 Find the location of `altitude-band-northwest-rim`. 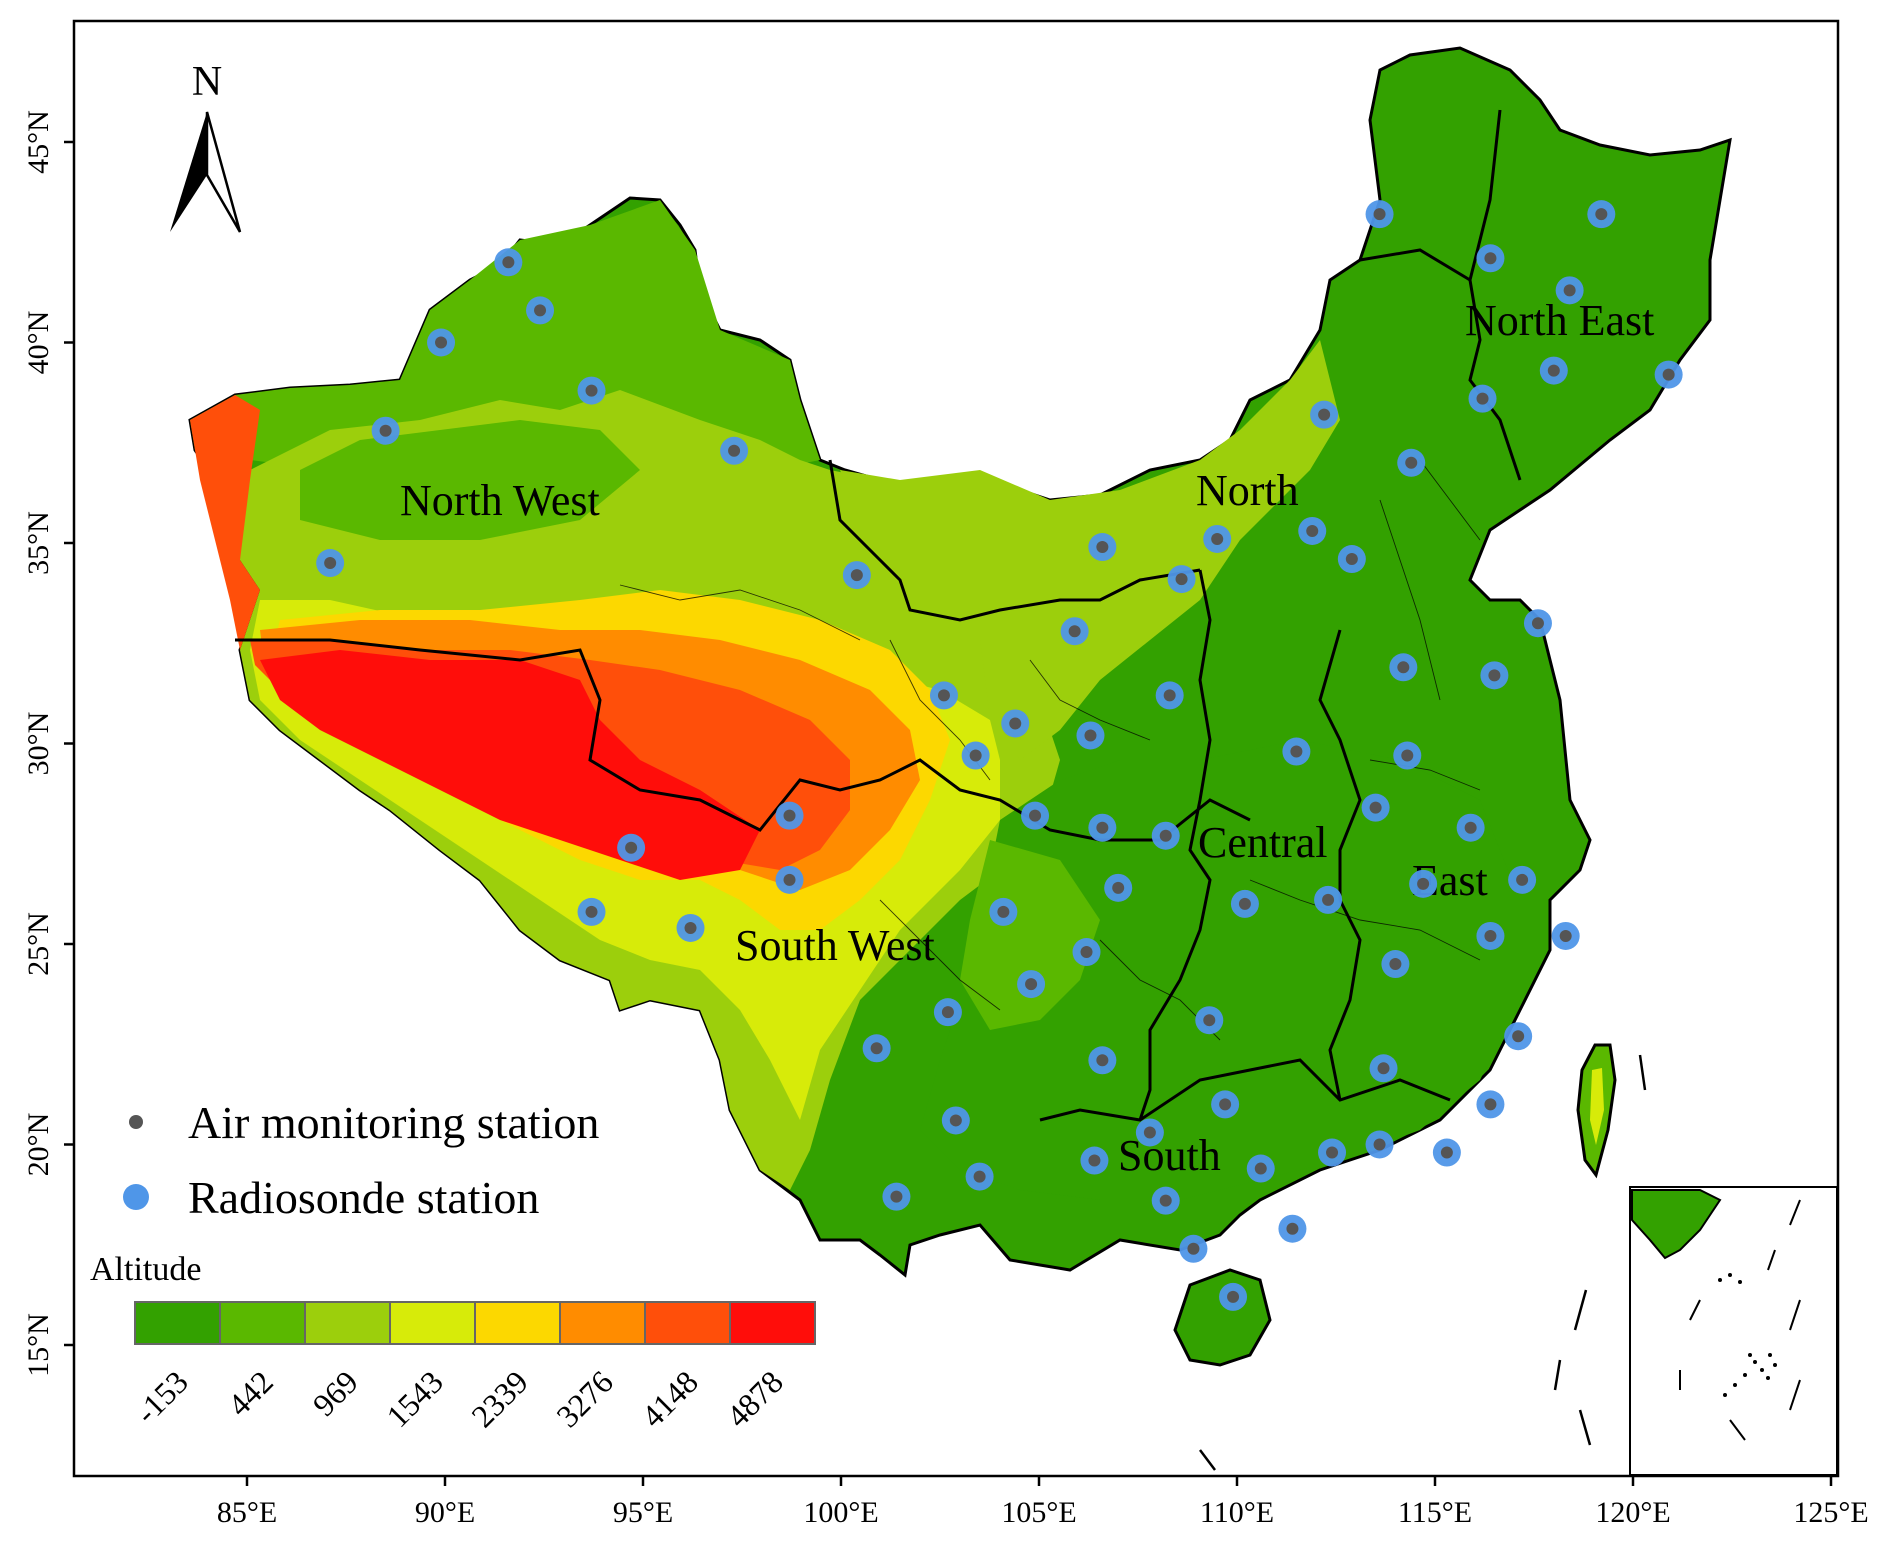

altitude-band-northwest-rim is located at coordinates (225, 522).